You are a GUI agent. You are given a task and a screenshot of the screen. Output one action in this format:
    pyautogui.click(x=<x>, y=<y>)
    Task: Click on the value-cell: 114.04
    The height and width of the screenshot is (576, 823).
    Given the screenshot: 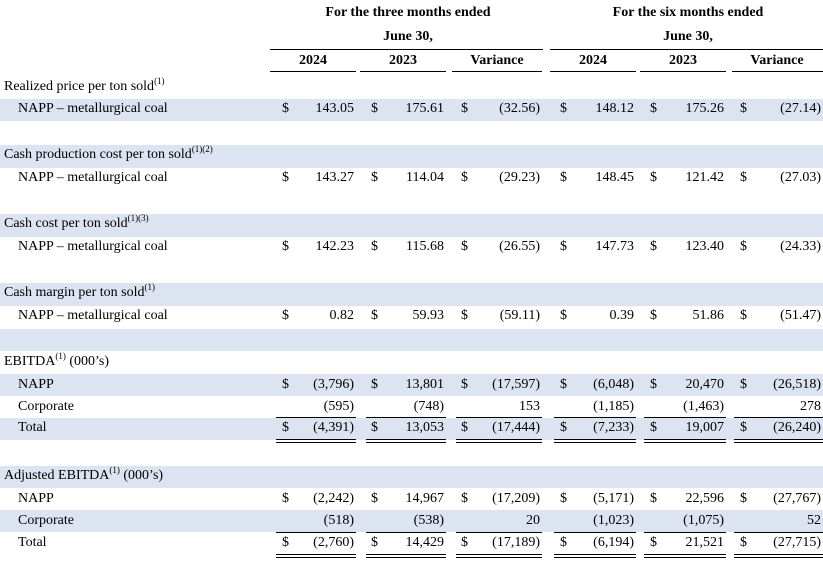 What is the action you would take?
    pyautogui.click(x=425, y=177)
    